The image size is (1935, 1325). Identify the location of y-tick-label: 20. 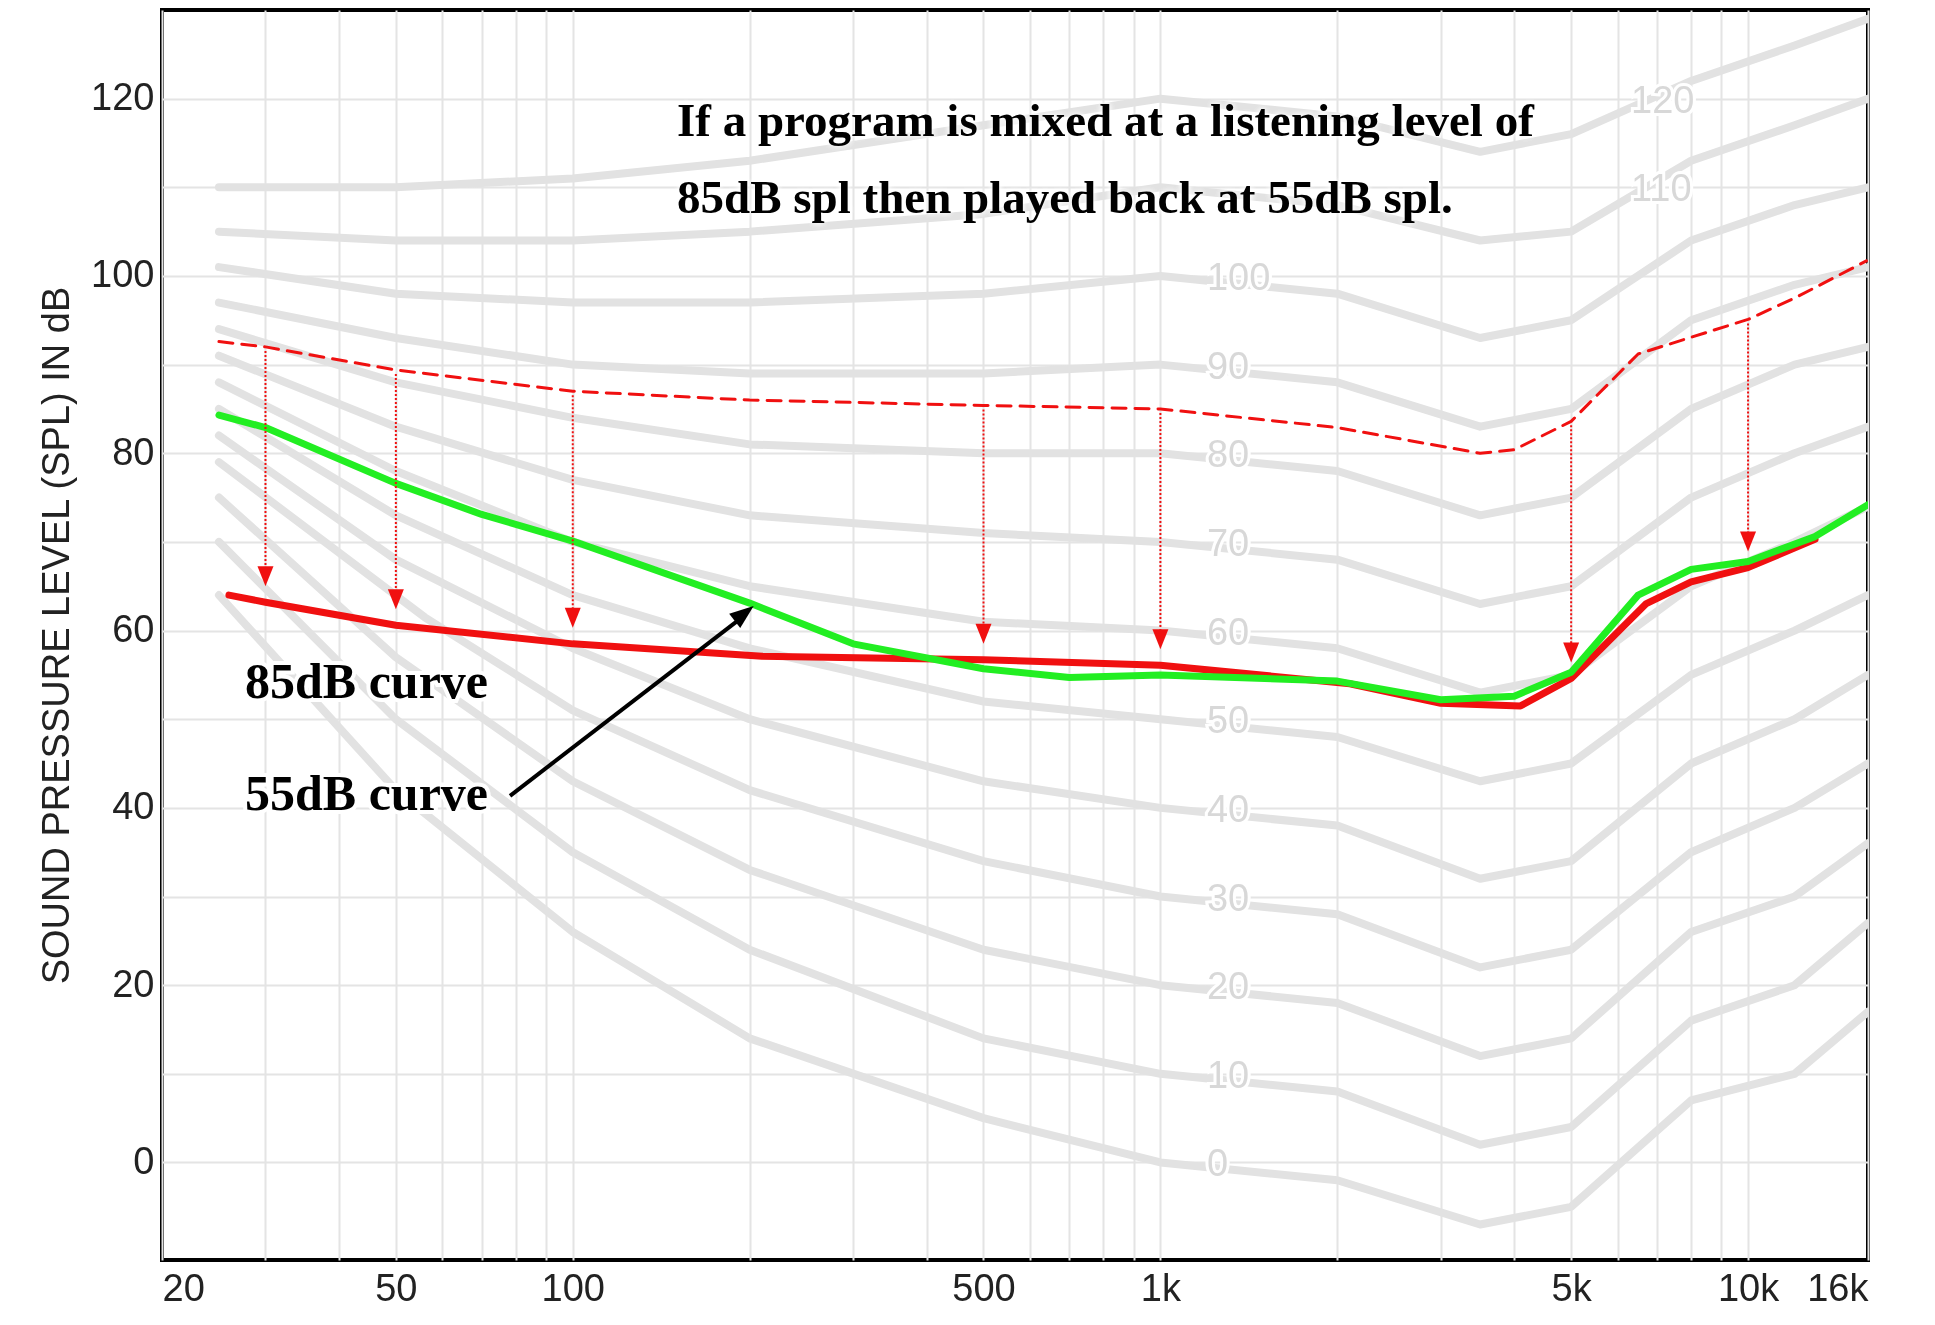
(133, 983).